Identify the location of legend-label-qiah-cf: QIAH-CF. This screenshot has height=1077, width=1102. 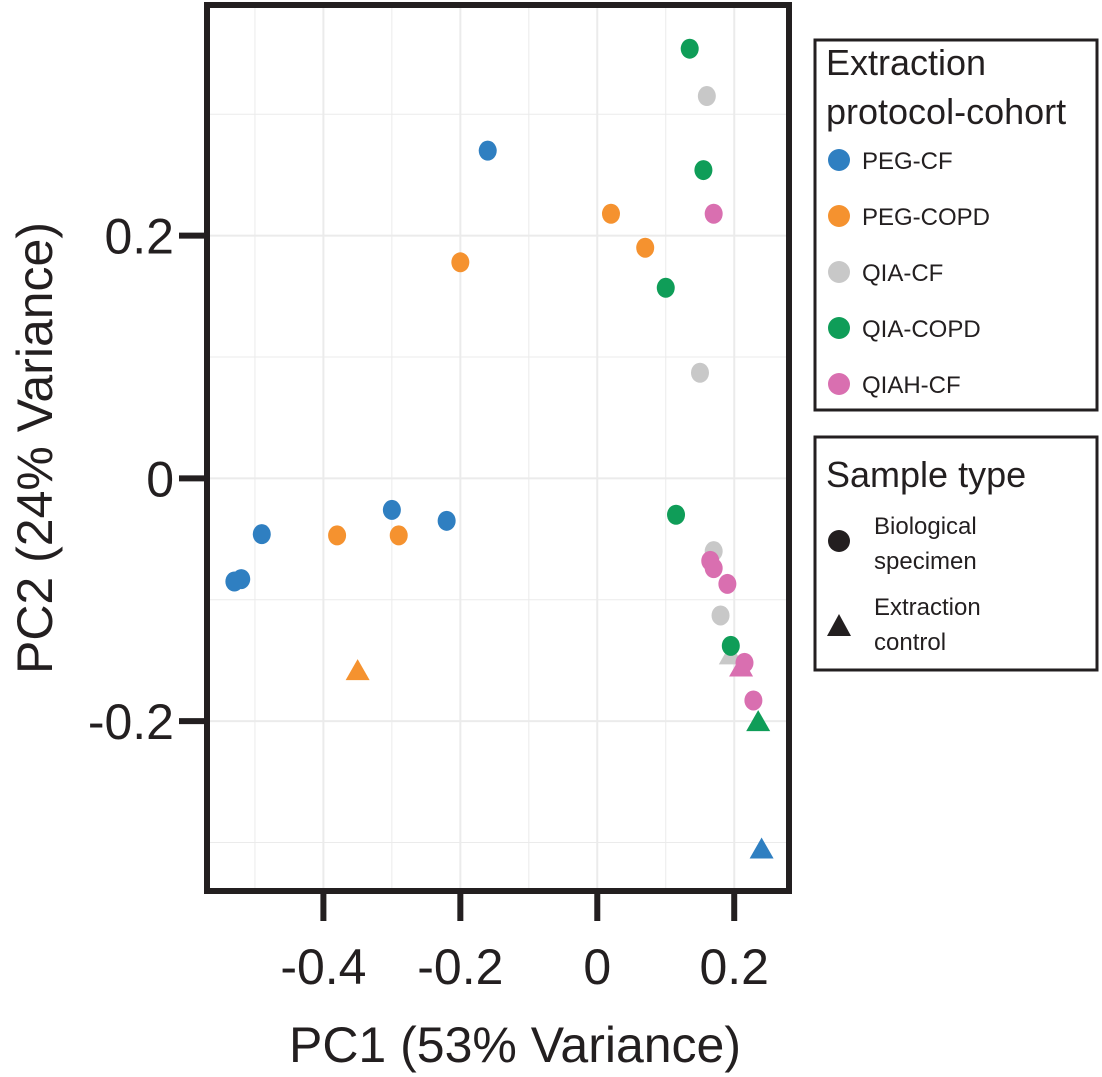
(911, 385).